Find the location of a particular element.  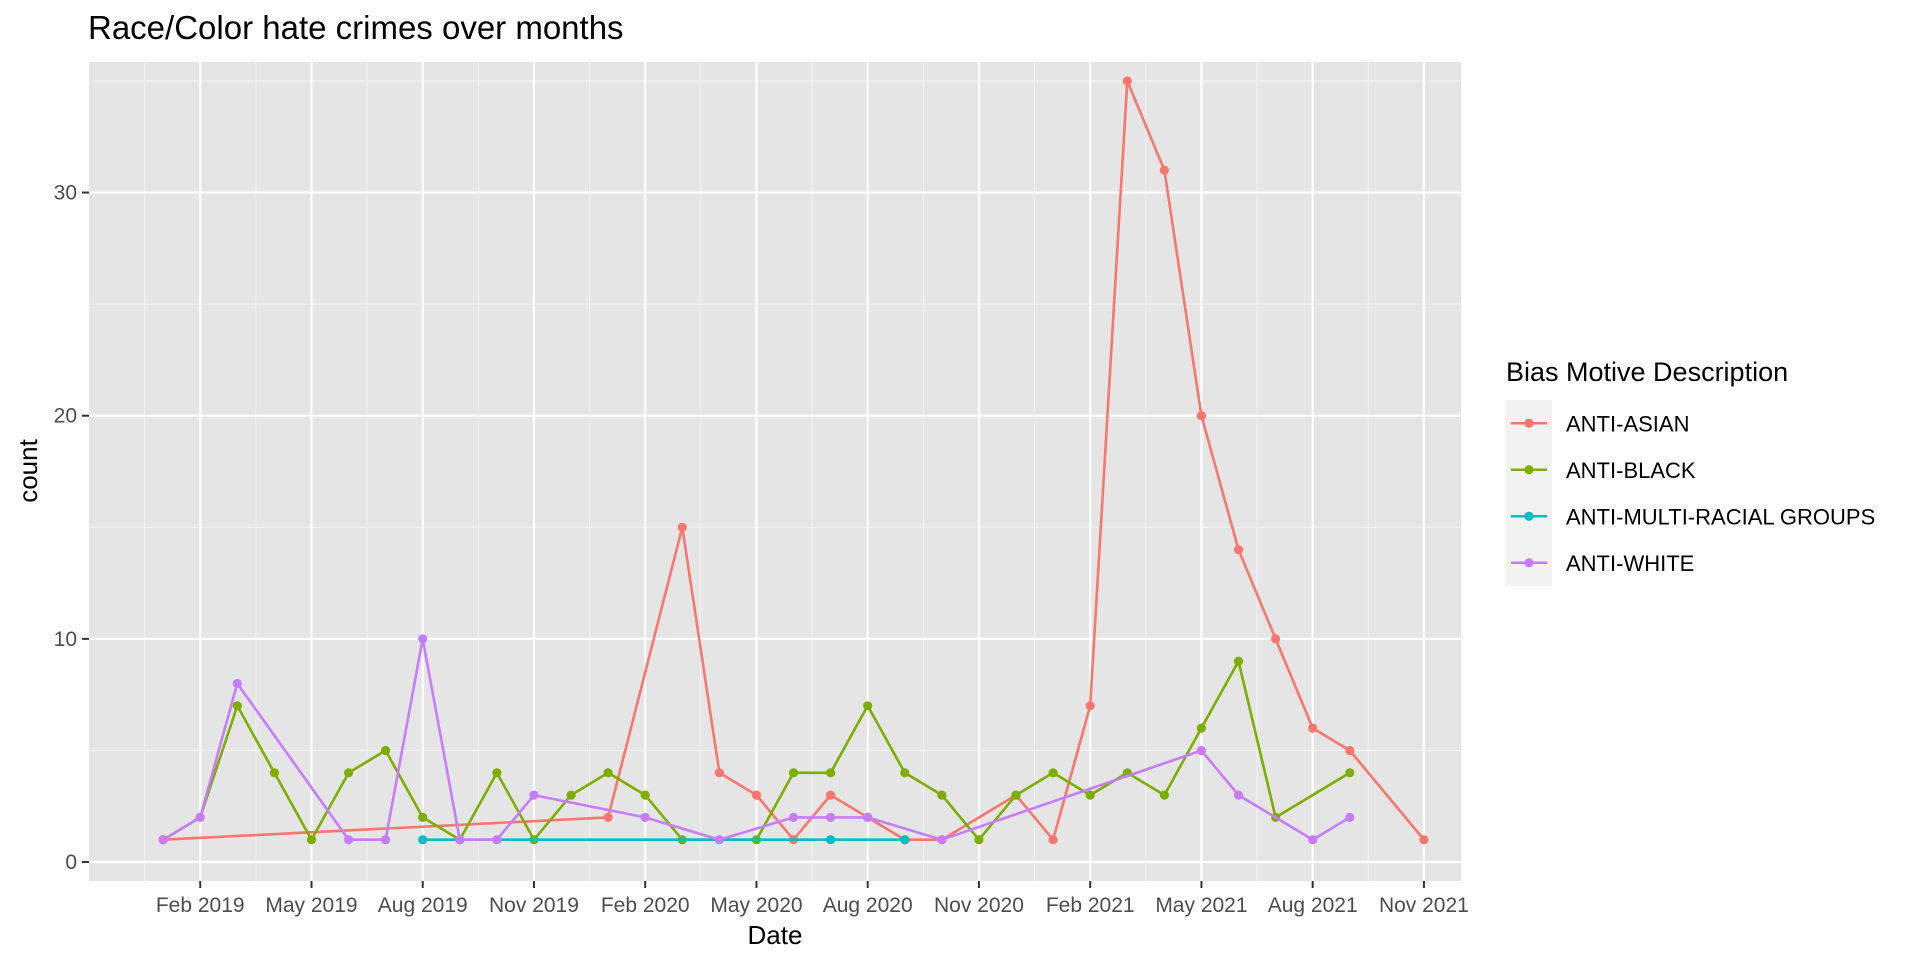

legend-label-anti-multi-racial-groups: ANTI-MULTI-RACIAL GROUPS is located at coordinates (1720, 516).